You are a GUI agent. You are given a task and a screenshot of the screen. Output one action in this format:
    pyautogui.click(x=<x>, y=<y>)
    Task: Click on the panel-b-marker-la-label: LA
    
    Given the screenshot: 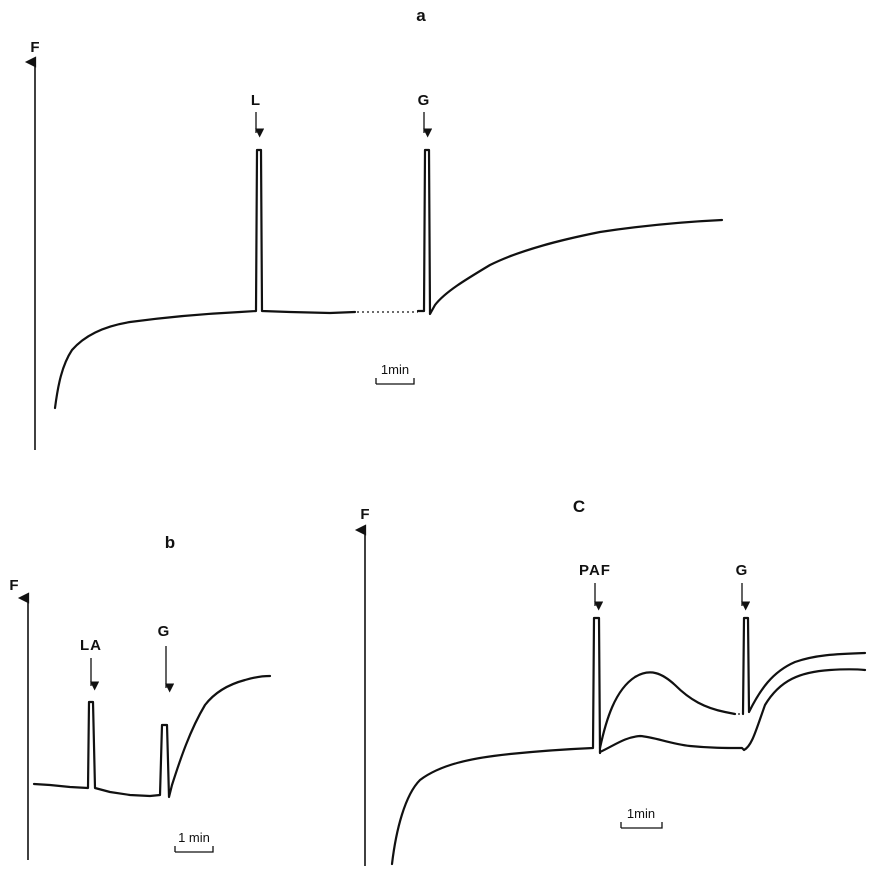 What is the action you would take?
    pyautogui.click(x=91, y=645)
    